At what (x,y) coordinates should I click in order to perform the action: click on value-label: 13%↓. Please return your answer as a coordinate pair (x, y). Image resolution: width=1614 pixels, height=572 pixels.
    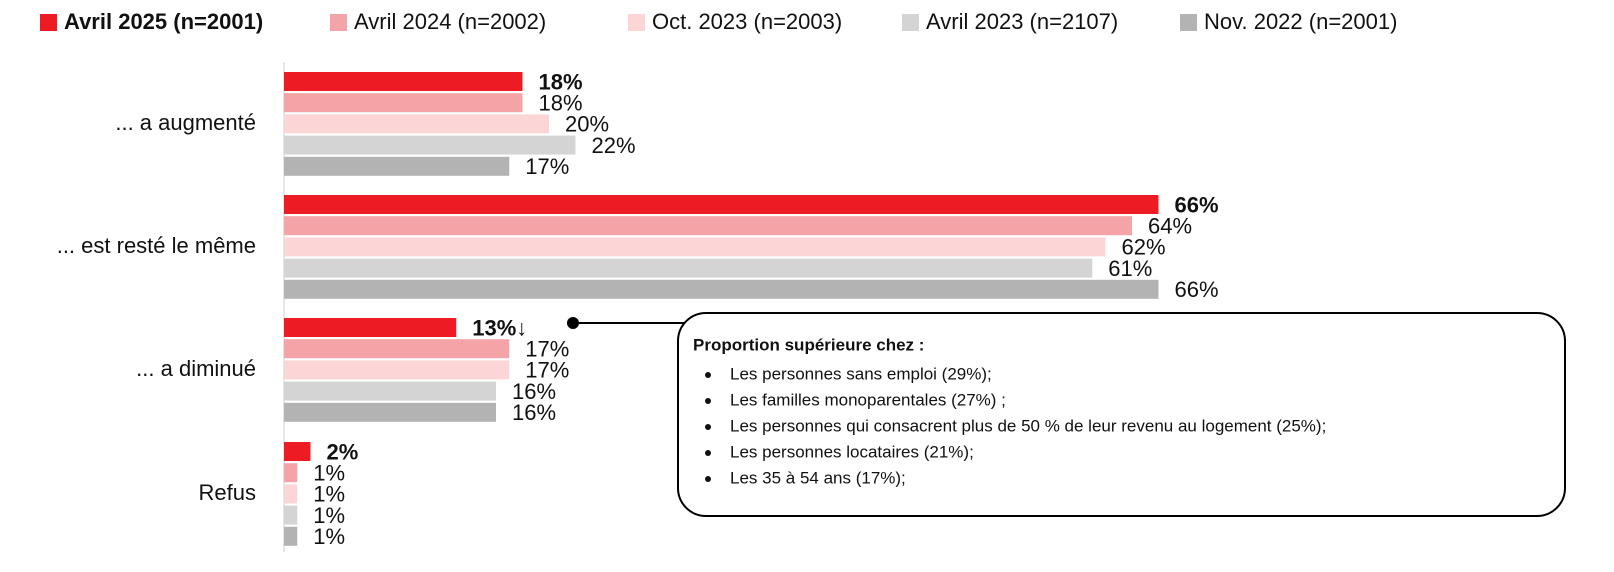
    Looking at the image, I should click on (499, 327).